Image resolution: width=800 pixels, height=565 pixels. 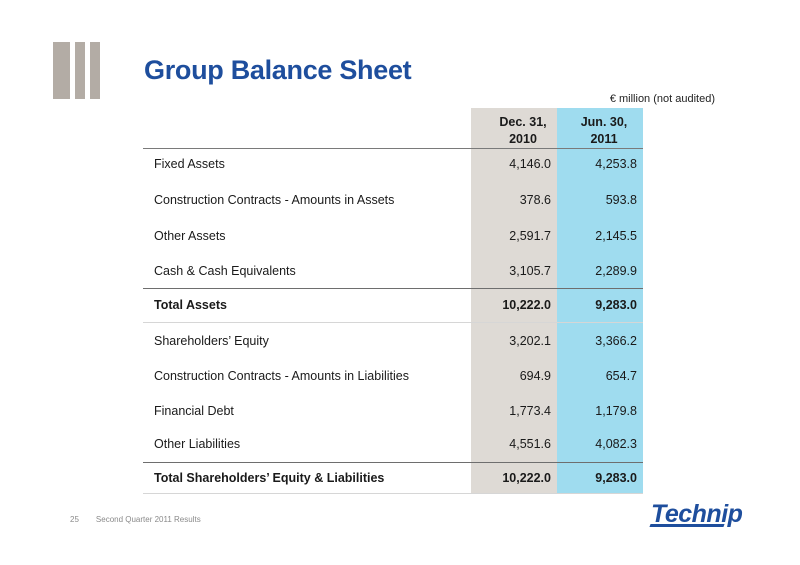 What do you see at coordinates (393, 148) in the screenshot?
I see `header-divider` at bounding box center [393, 148].